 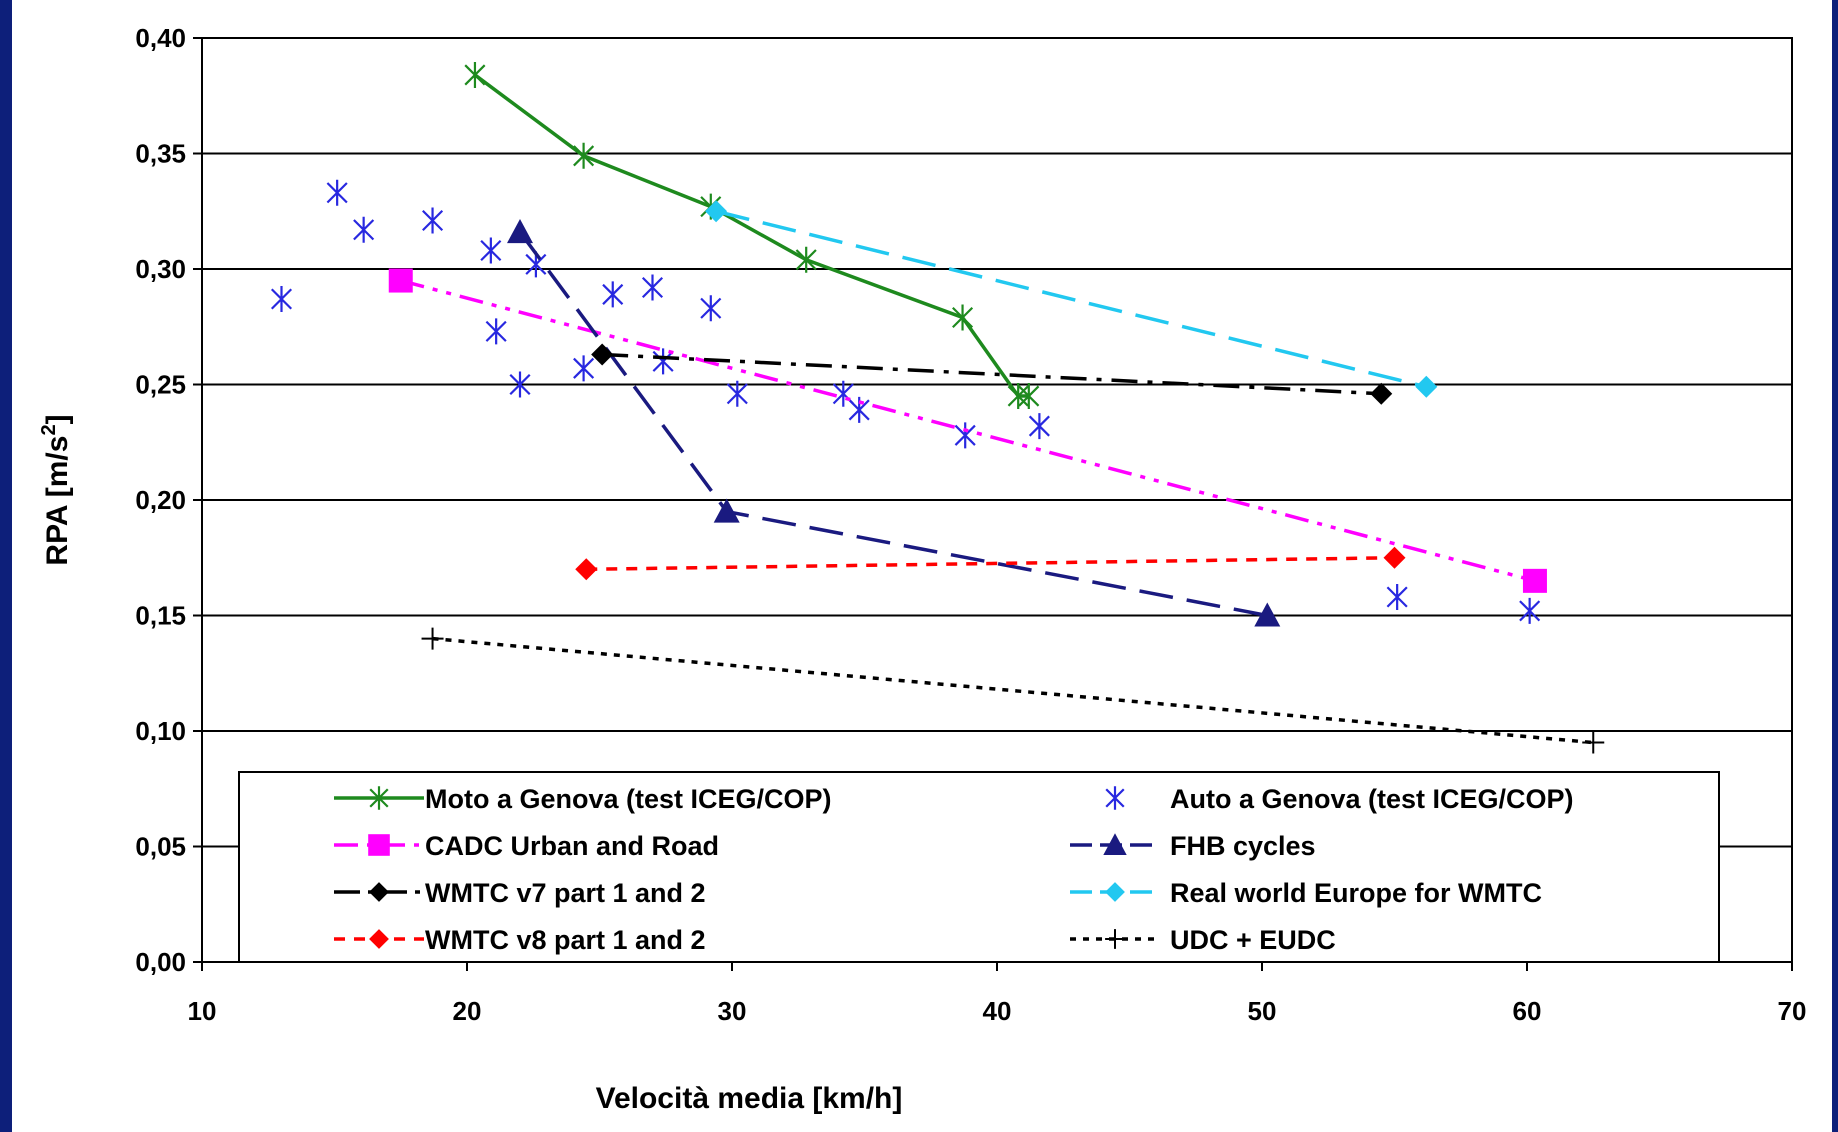 What do you see at coordinates (160, 154) in the screenshot?
I see `y-tick-label: 0,35` at bounding box center [160, 154].